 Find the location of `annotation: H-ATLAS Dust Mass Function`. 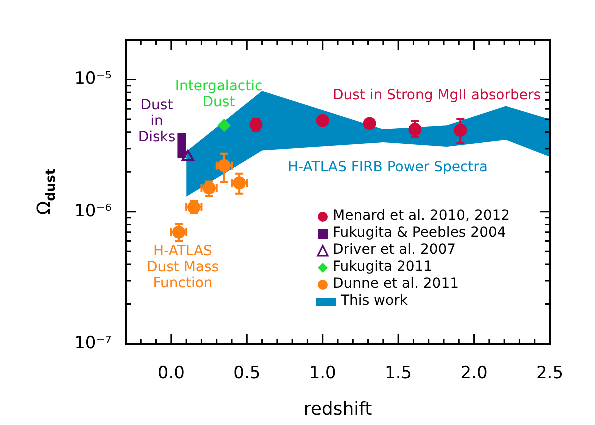

annotation: H-ATLAS Dust Mass Function is located at coordinates (183, 268).